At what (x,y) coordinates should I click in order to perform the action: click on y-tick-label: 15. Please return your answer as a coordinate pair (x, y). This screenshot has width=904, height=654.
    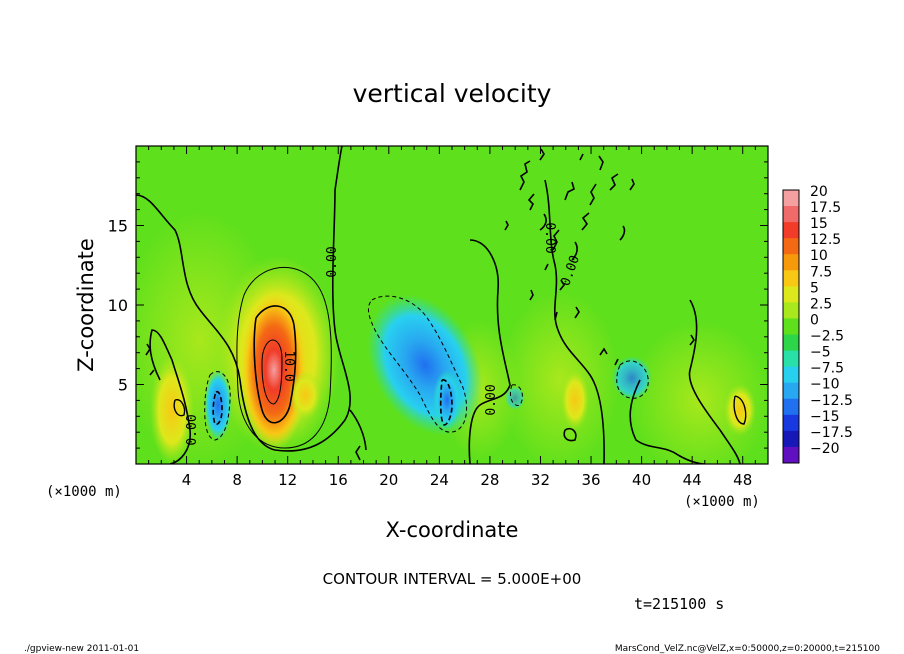
    Looking at the image, I should click on (118, 226).